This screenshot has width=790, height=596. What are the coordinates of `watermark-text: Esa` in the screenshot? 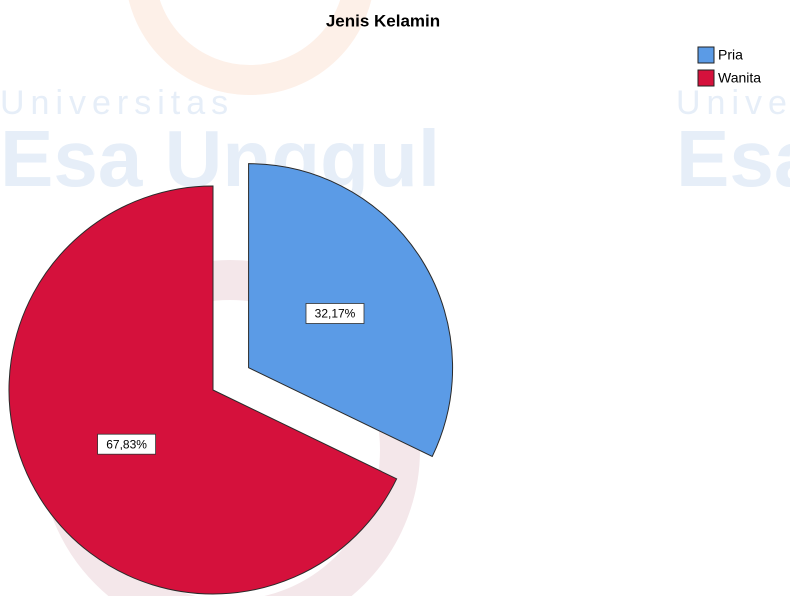 It's located at (733, 158).